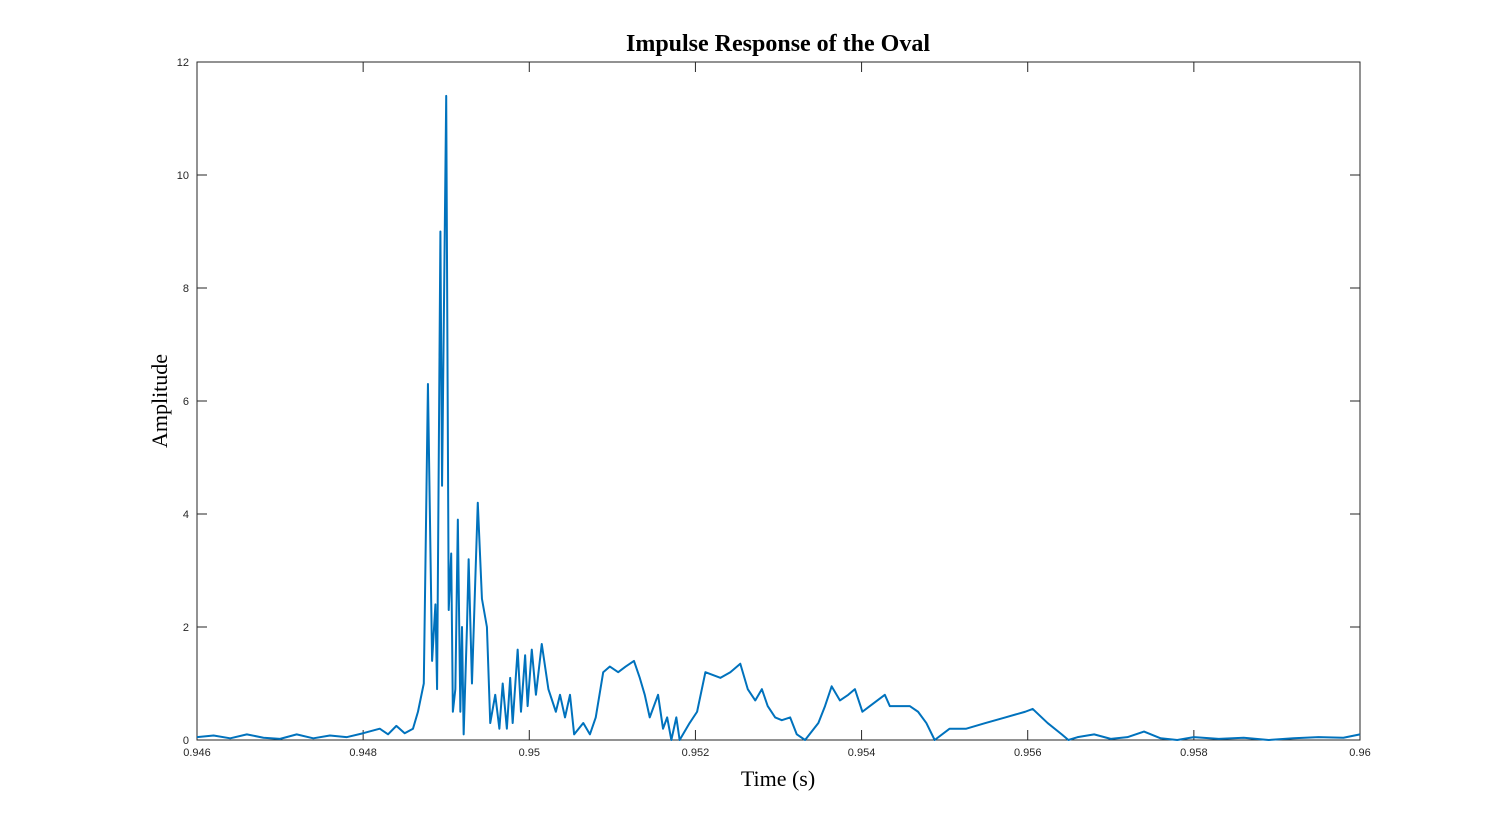 This screenshot has height=832, width=1504. What do you see at coordinates (529, 753) in the screenshot?
I see `x-tick-label: 0.95` at bounding box center [529, 753].